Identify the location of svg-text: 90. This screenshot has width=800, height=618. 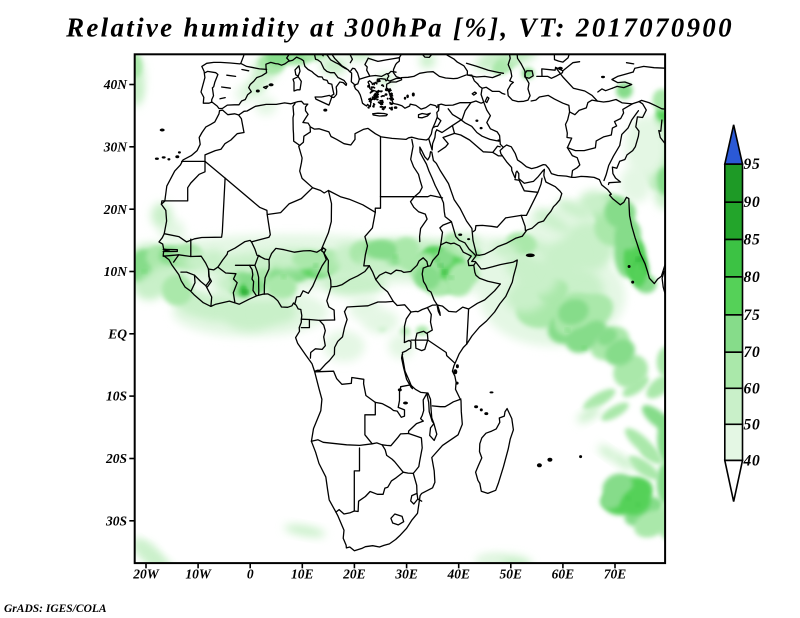
(752, 202).